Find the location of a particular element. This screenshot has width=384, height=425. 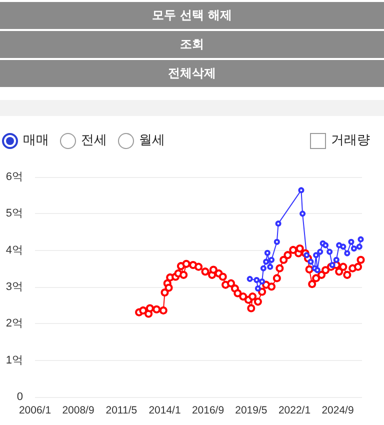

text: 모두 선택 해제 is located at coordinates (192, 15).